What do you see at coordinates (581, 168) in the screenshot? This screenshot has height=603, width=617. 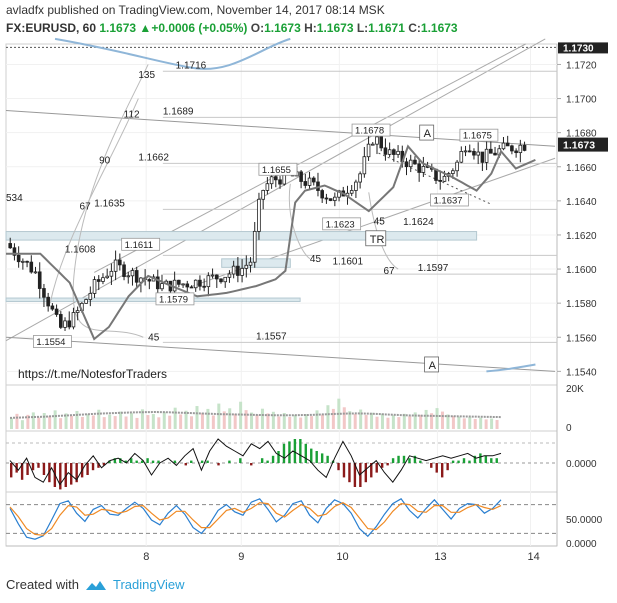 I see `price-tick-label: 1.1660` at bounding box center [581, 168].